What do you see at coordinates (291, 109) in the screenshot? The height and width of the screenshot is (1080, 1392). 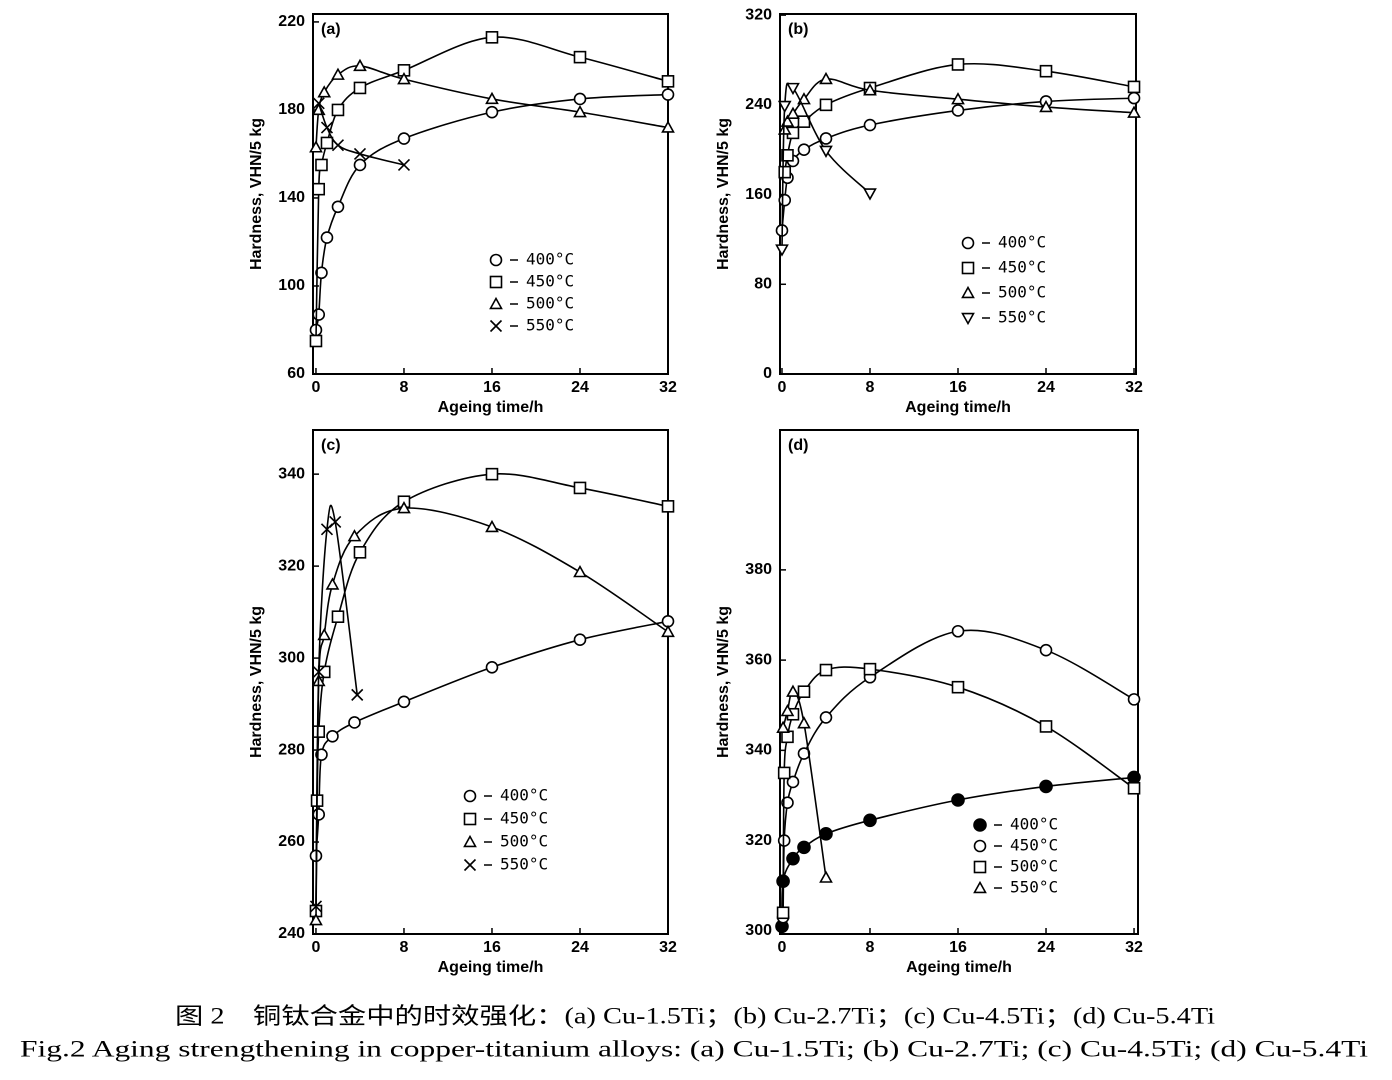 I see `y-tick-label: 180` at bounding box center [291, 109].